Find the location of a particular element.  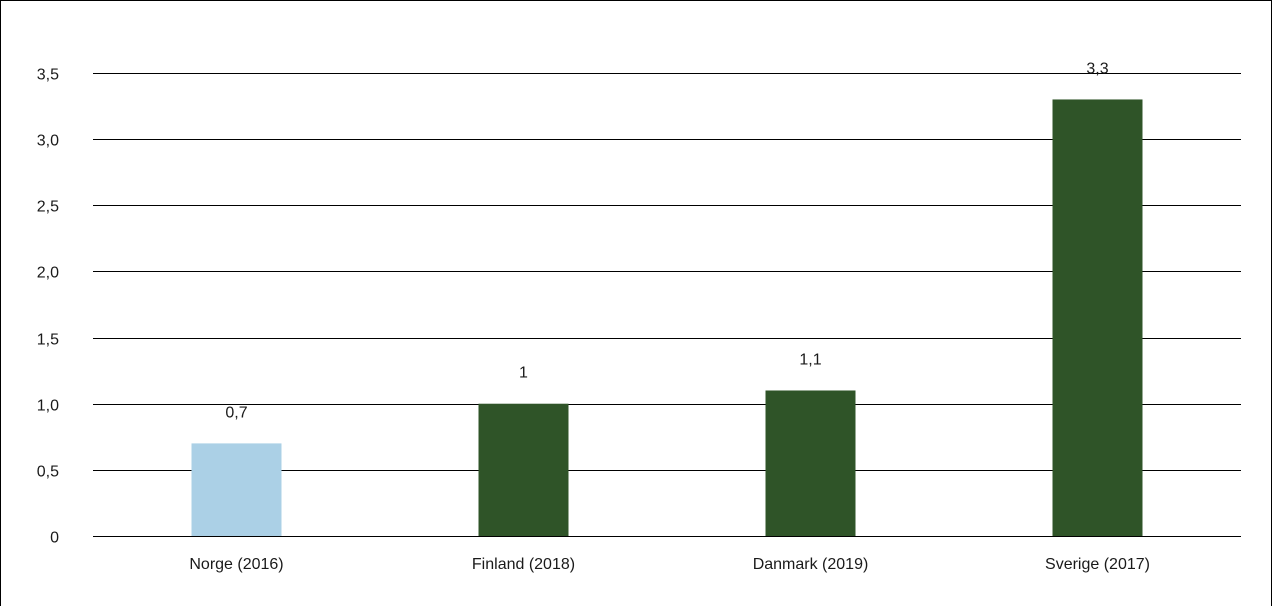

data-label: 0,7 is located at coordinates (236, 412).